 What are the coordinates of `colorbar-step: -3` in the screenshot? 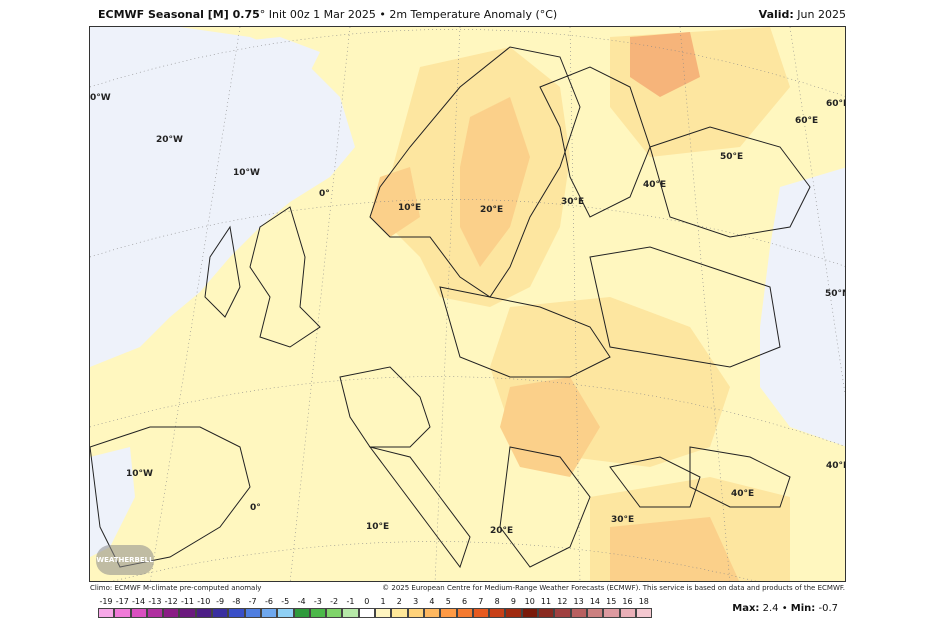 It's located at (318, 609).